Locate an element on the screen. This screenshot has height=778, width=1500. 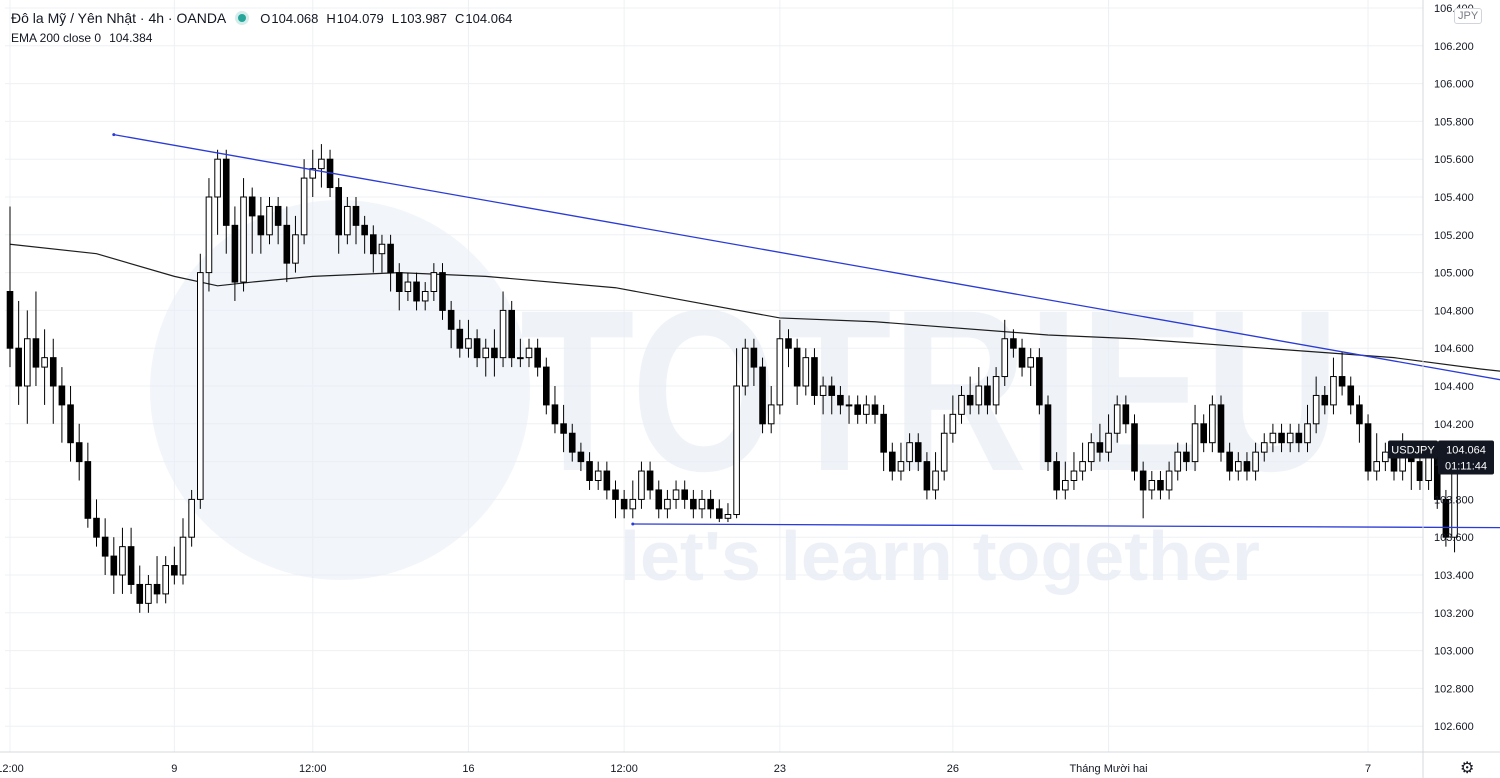
price-tick-label: 102.800 is located at coordinates (1454, 689).